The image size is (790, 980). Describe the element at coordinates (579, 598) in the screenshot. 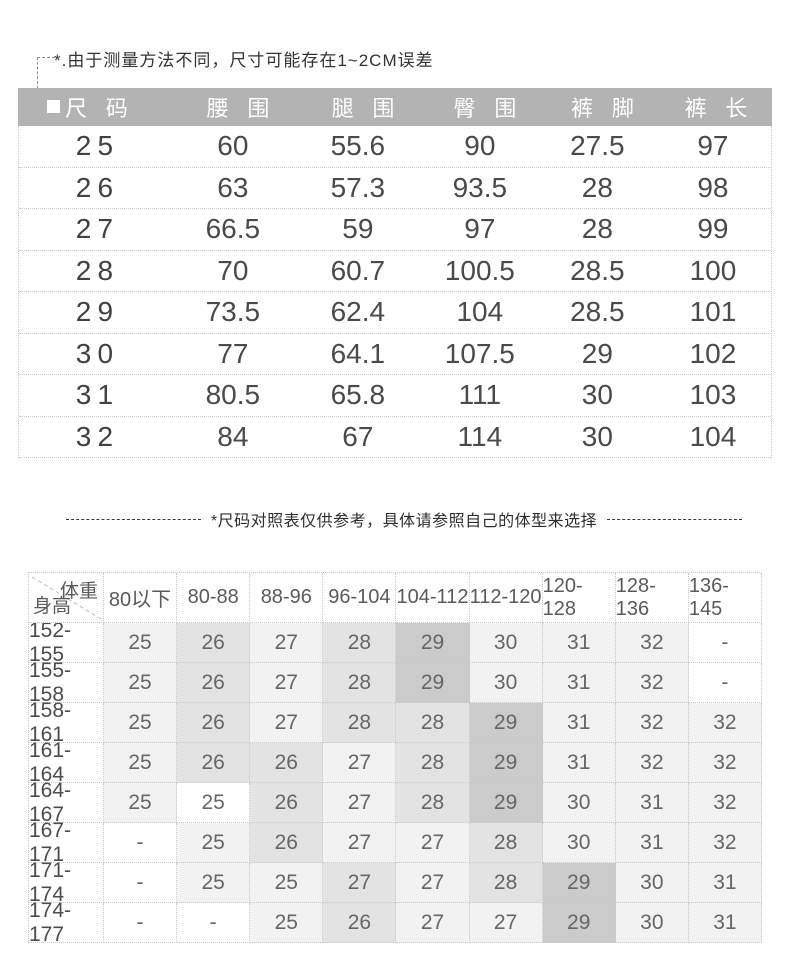

I see `weight-range-header: 120-128` at that location.